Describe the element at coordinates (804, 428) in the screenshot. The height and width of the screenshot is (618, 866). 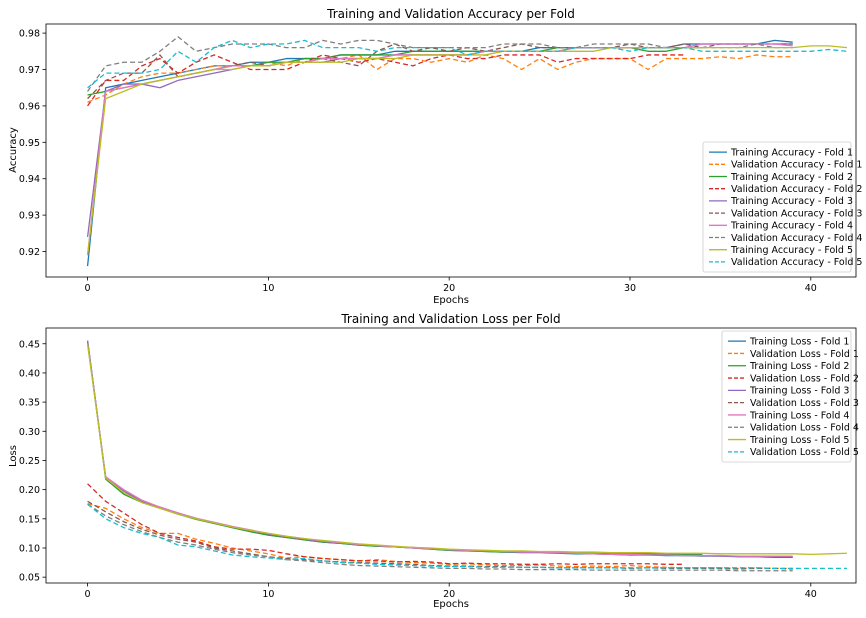
I see `loss-legend-label-8: Validation Loss - Fold 4` at that location.